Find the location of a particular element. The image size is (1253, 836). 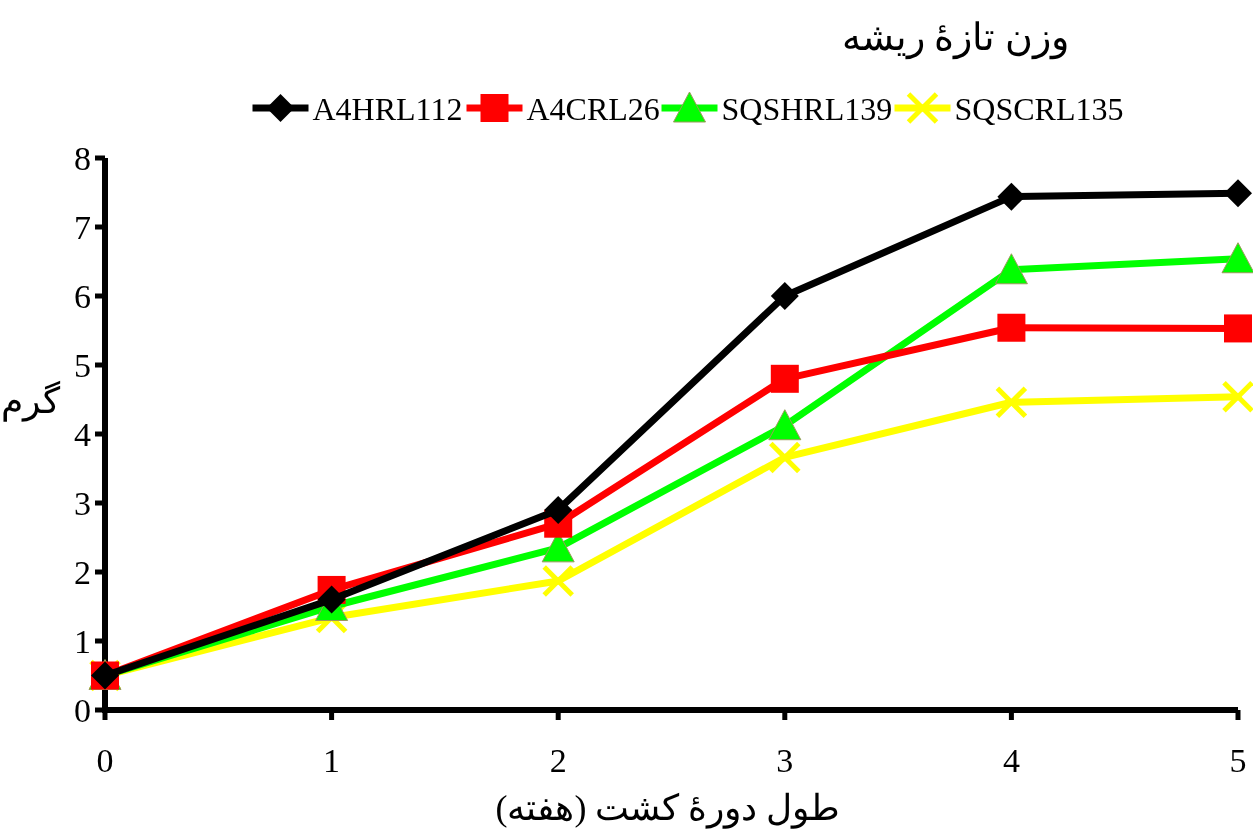

x-tick-label: 4 is located at coordinates (1011, 760).